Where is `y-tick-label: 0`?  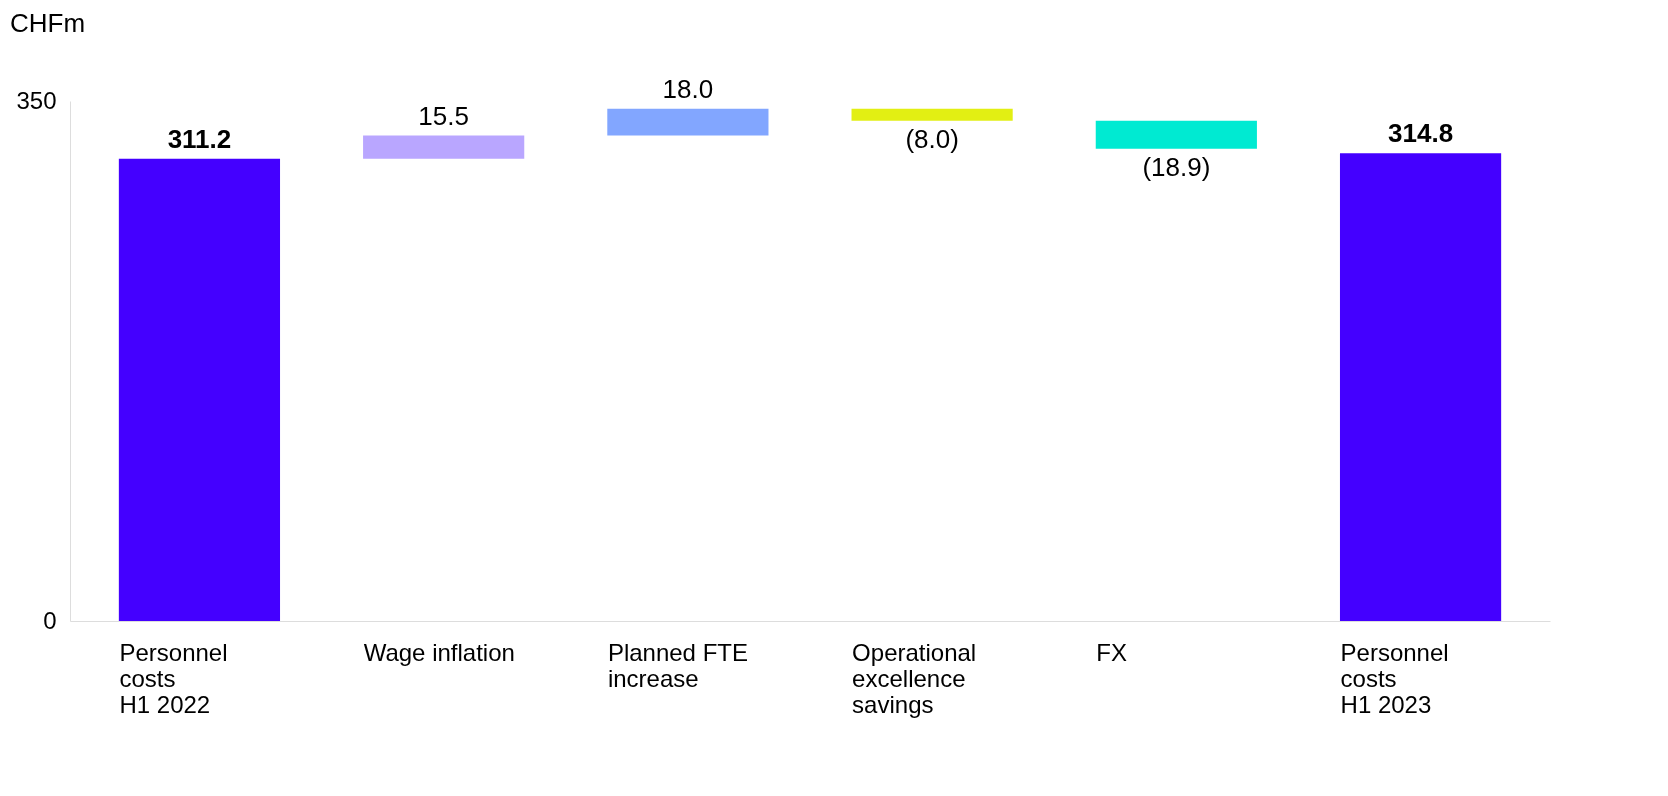
y-tick-label: 0 is located at coordinates (50, 620).